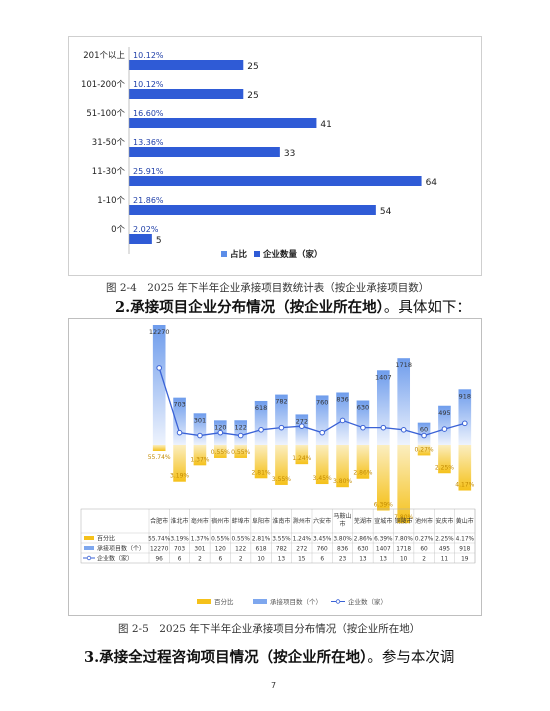  I want to click on table-cell-percent: 2.81%, so click(261, 540).